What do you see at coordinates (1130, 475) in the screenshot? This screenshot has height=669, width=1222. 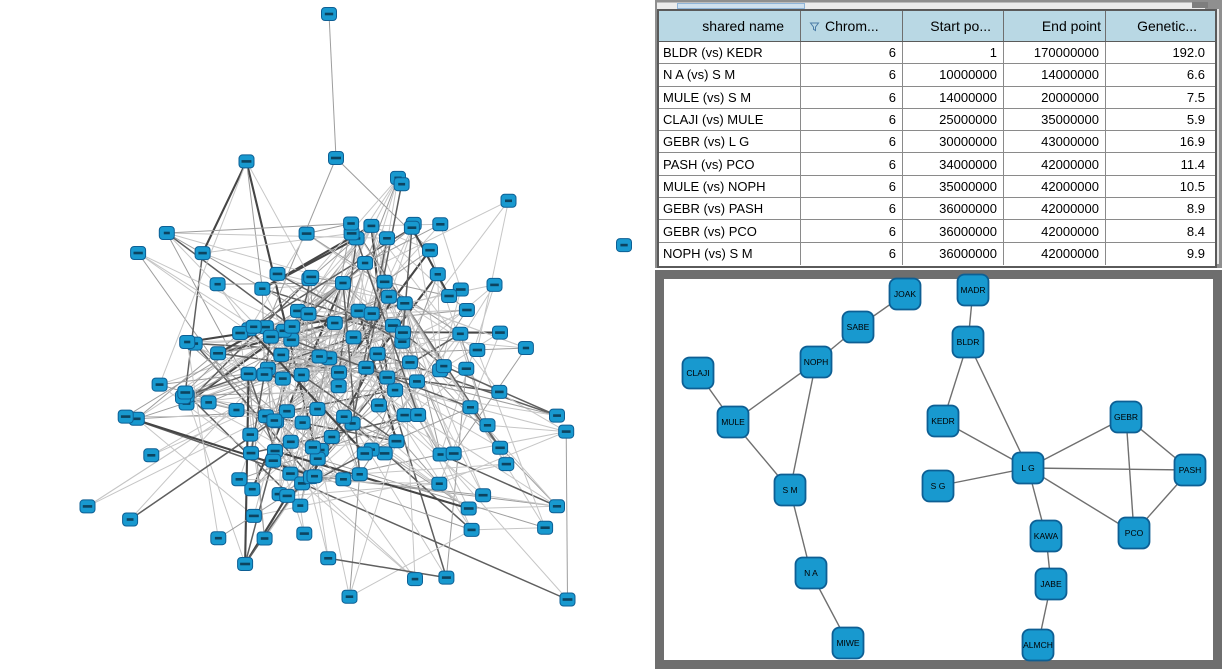 I see `edge-GEBR-PCO` at bounding box center [1130, 475].